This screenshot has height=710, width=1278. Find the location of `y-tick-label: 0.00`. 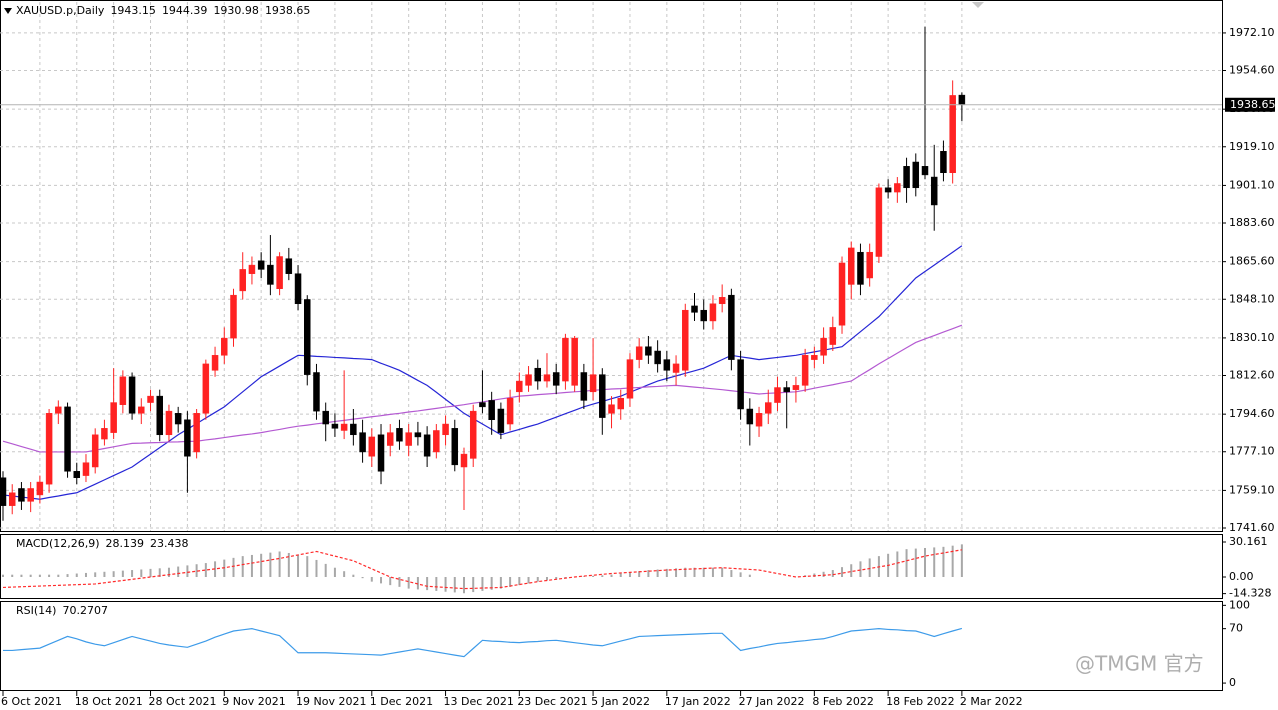

y-tick-label: 0.00 is located at coordinates (1241, 576).